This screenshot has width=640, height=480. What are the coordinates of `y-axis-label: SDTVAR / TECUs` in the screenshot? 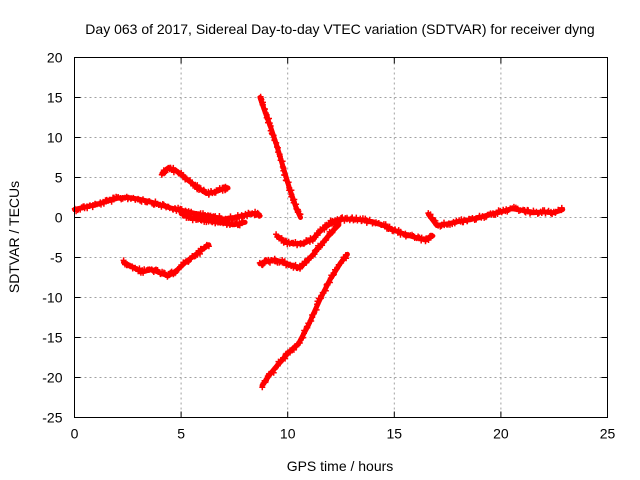 It's located at (14, 237).